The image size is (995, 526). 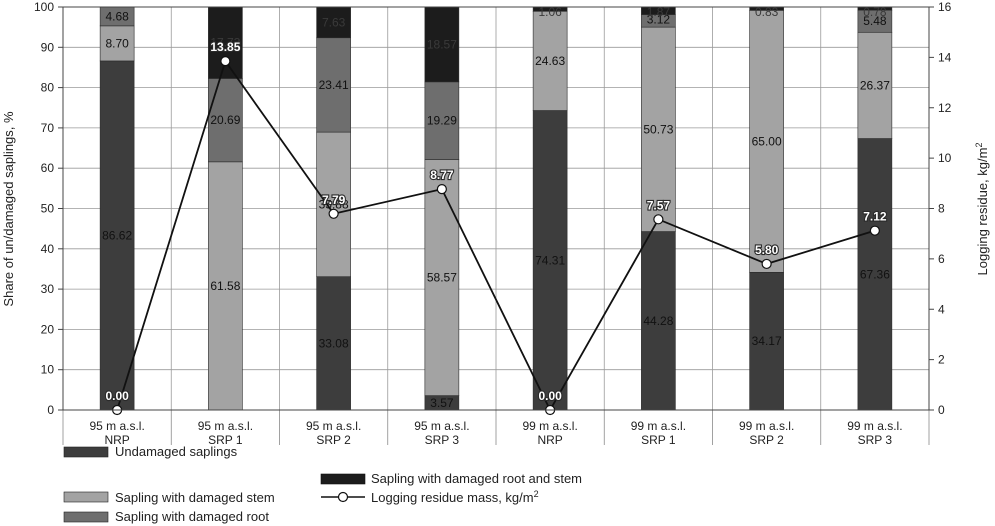 What do you see at coordinates (225, 440) in the screenshot?
I see `category-label: SRP 1` at bounding box center [225, 440].